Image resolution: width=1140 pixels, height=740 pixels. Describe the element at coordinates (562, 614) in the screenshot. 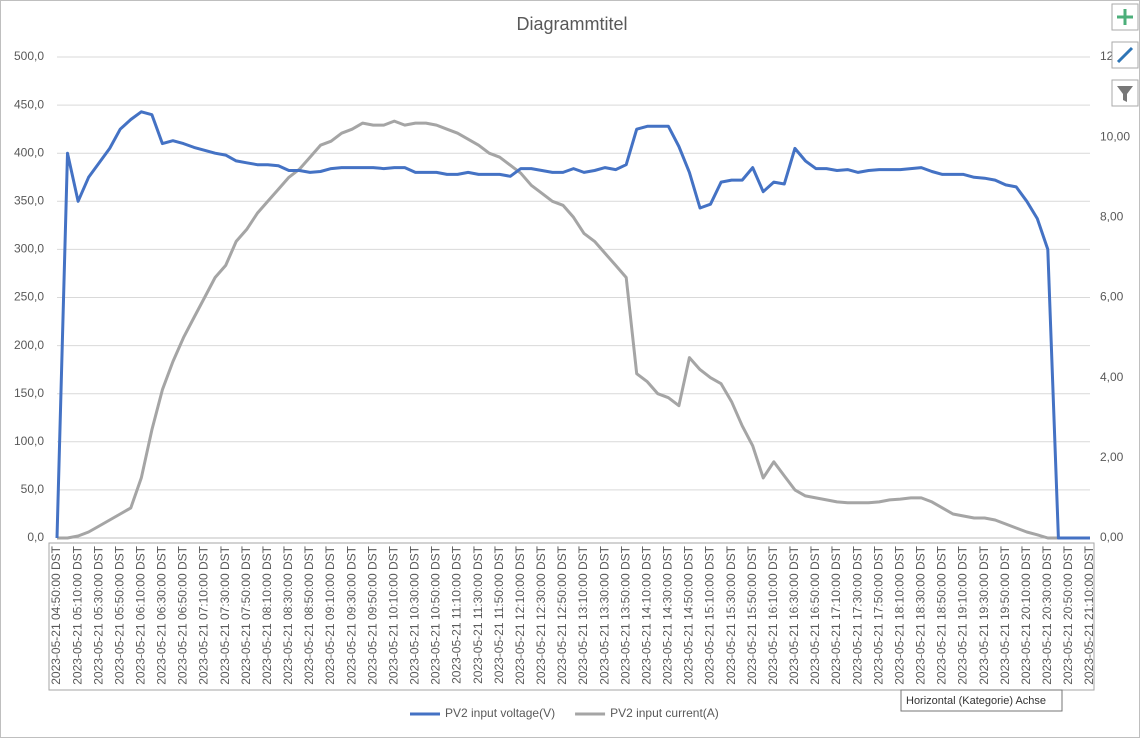

I see `x-tick-label: 2023-05-21 12:50:00 DST` at that location.